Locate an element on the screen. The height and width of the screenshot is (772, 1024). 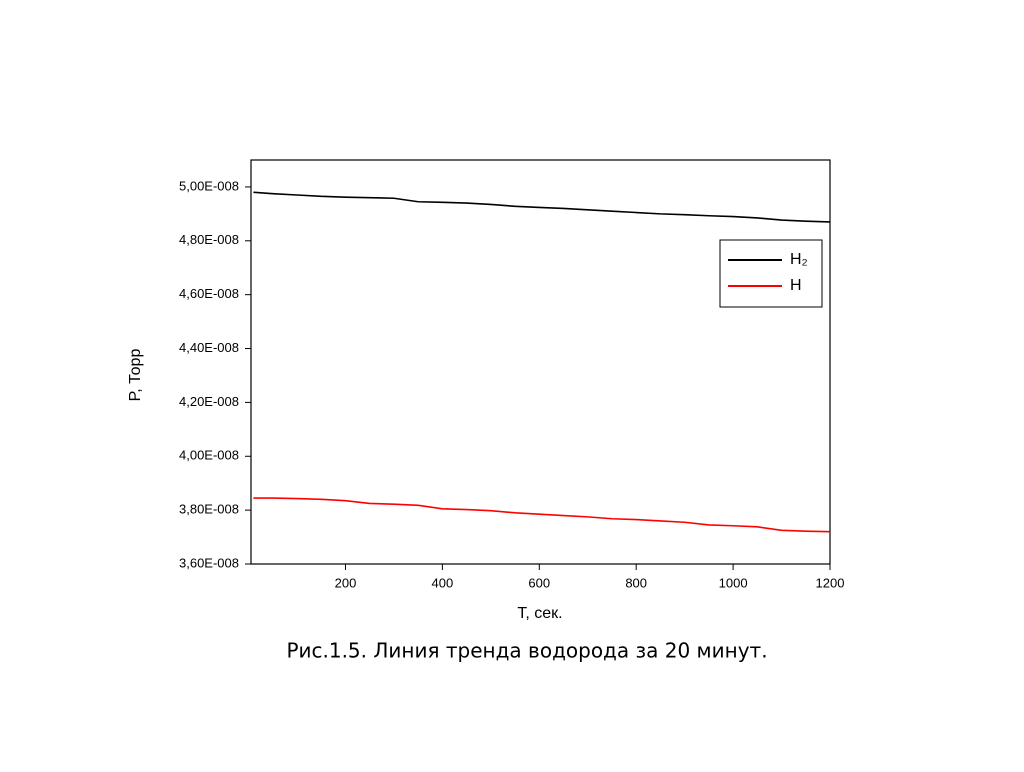
y-tick-label: 3,60E-008 is located at coordinates (209, 562).